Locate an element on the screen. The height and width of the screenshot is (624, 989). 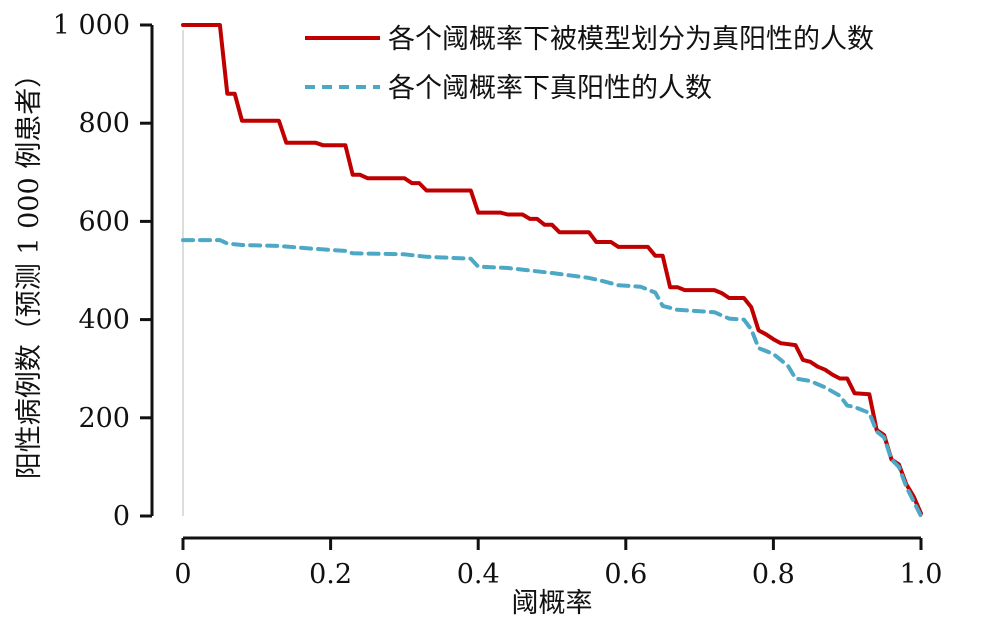
x-tick-label: 0 is located at coordinates (182, 574).